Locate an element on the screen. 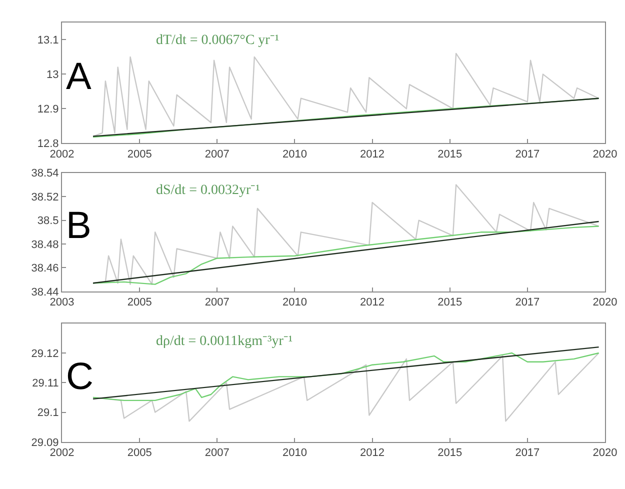 The height and width of the screenshot is (489, 625). annotation: dρ/dt = 0.0011kgm⁻³yr⁻¹ is located at coordinates (224, 341).